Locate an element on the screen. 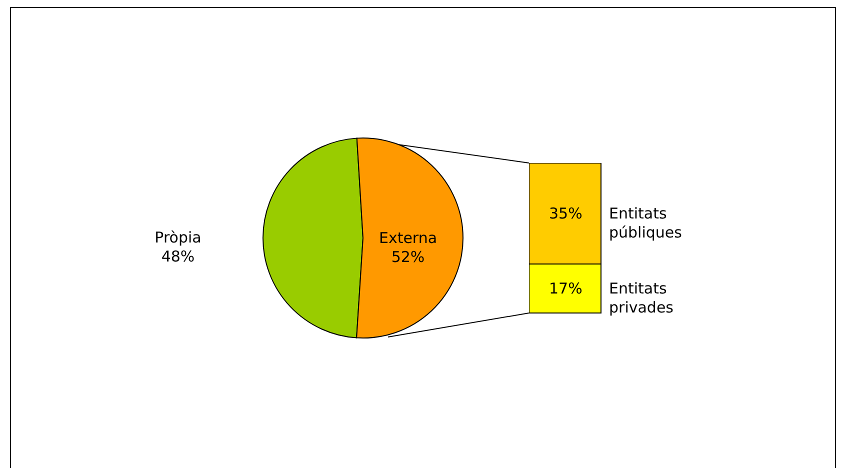  data-label: 17% is located at coordinates (565, 288).